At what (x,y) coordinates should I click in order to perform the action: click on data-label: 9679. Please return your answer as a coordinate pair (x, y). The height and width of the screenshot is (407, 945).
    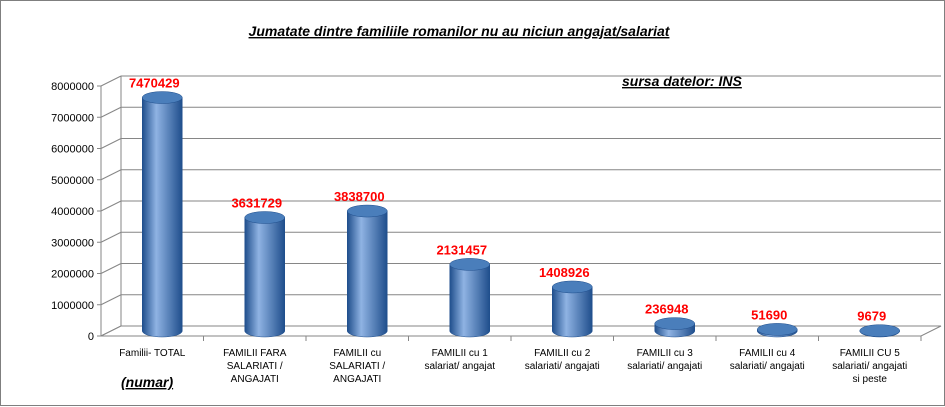
    Looking at the image, I should click on (871, 316).